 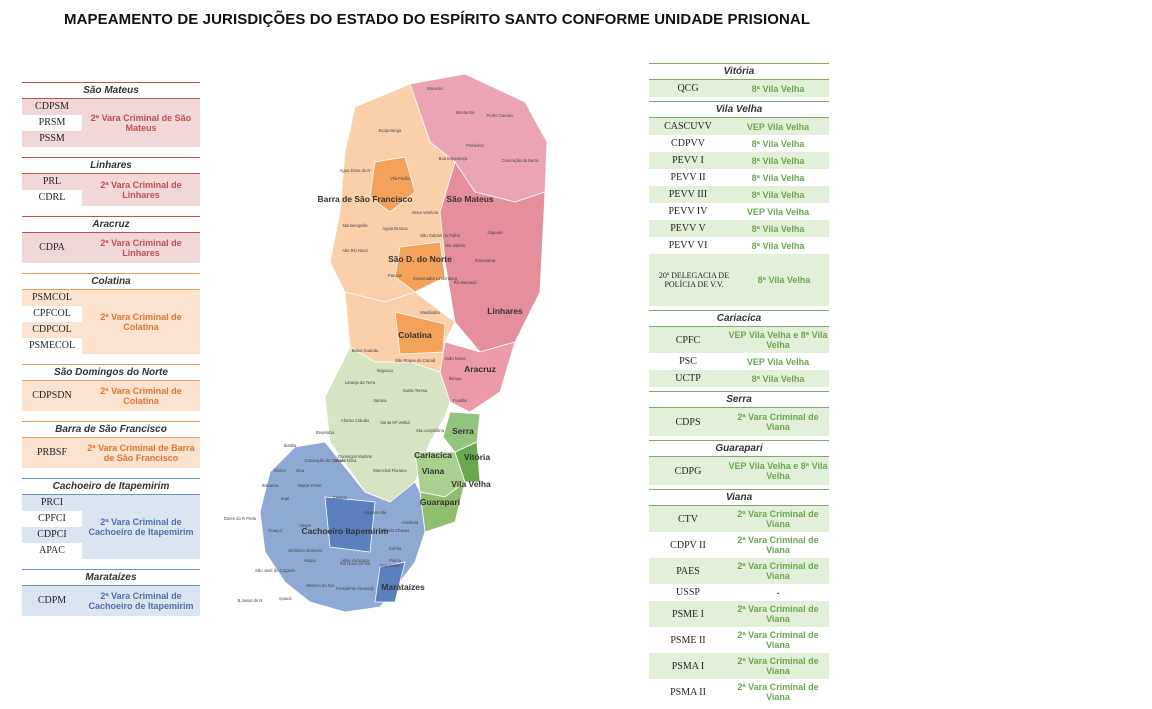 What do you see at coordinates (463, 431) in the screenshot?
I see `map-region-label: Serra` at bounding box center [463, 431].